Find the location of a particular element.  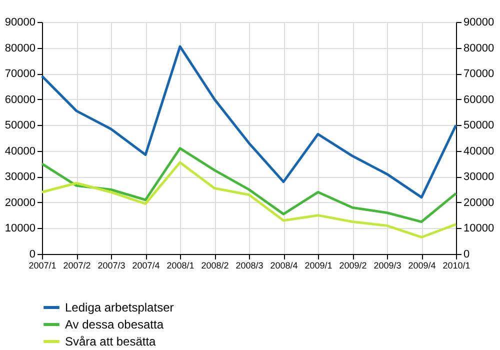

x-tick-label: 2007/1 is located at coordinates (42, 265).